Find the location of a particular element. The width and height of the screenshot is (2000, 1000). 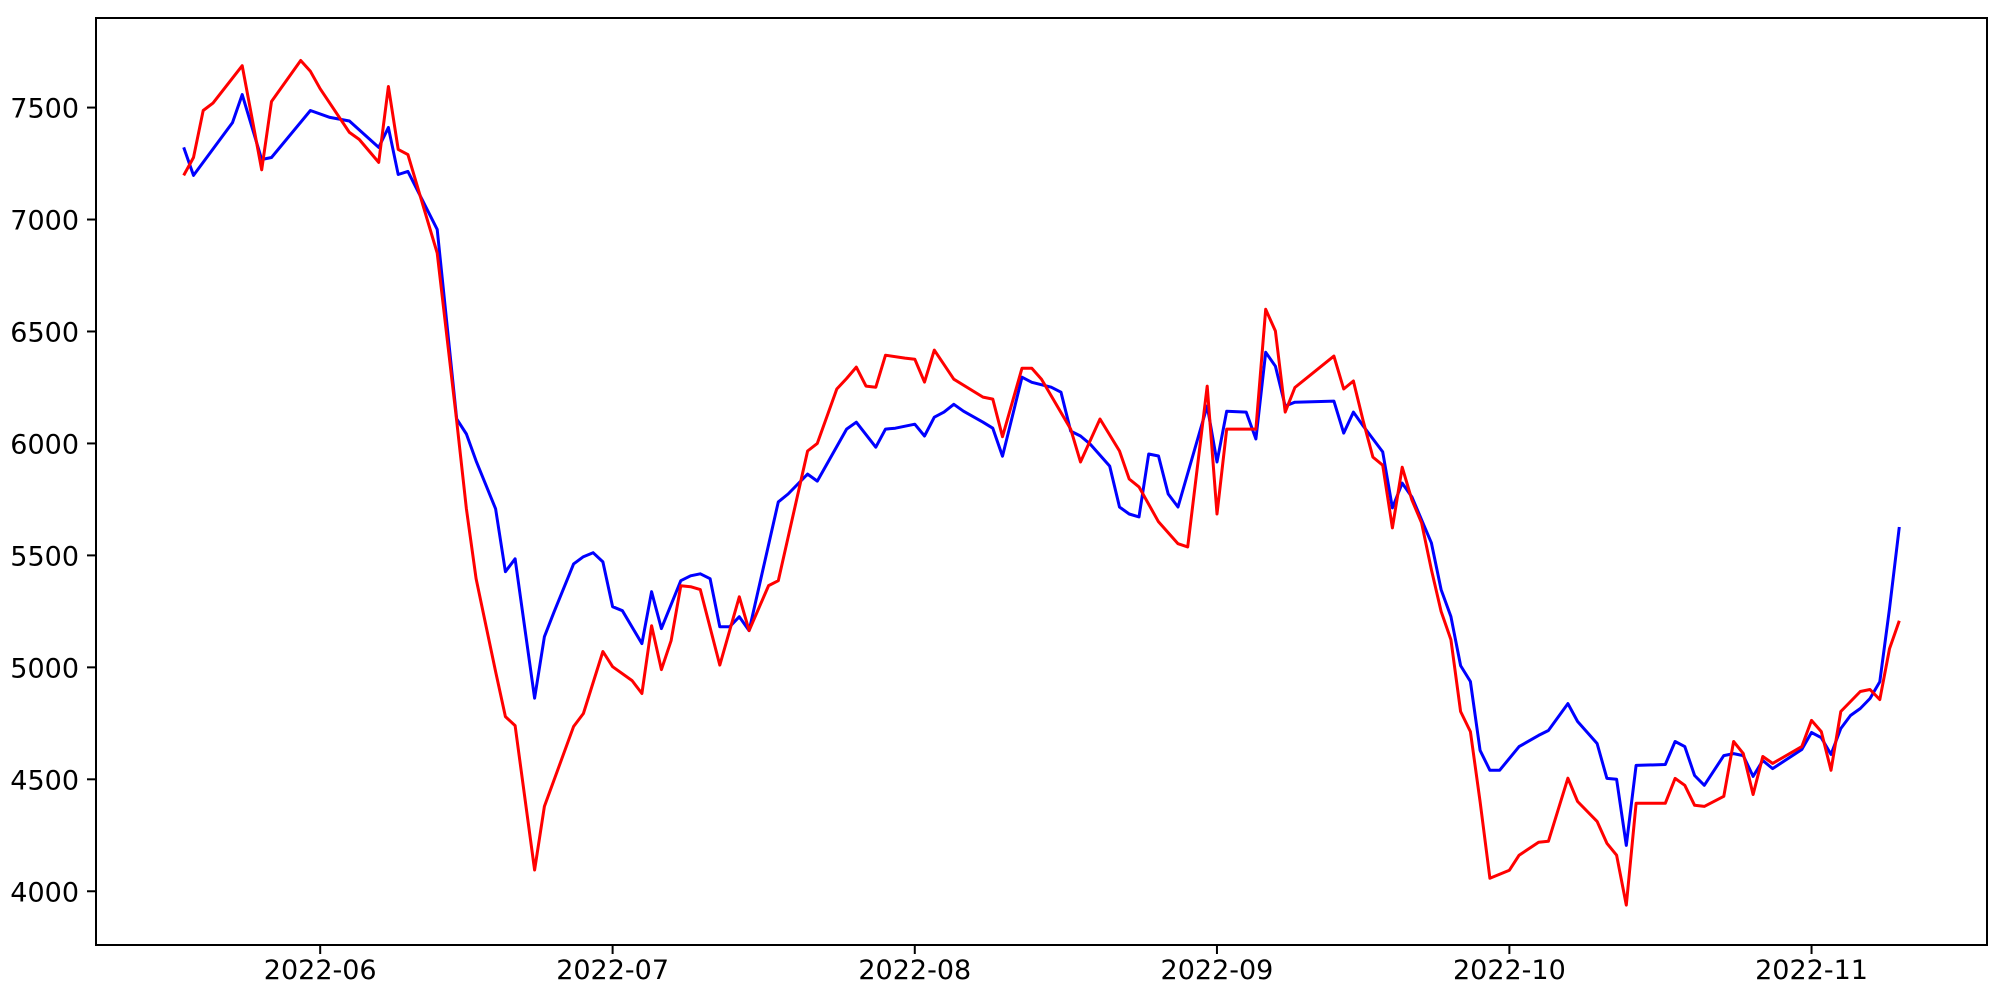

y-tick-label: 6000 is located at coordinates (44, 444).